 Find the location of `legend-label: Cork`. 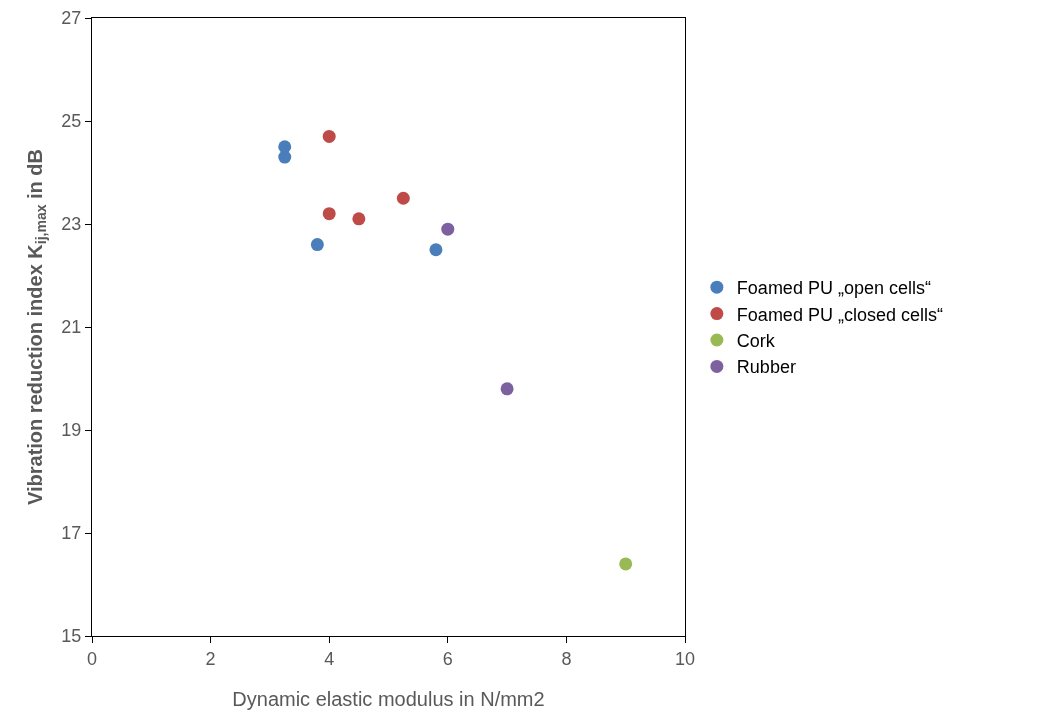

legend-label: Cork is located at coordinates (756, 341).